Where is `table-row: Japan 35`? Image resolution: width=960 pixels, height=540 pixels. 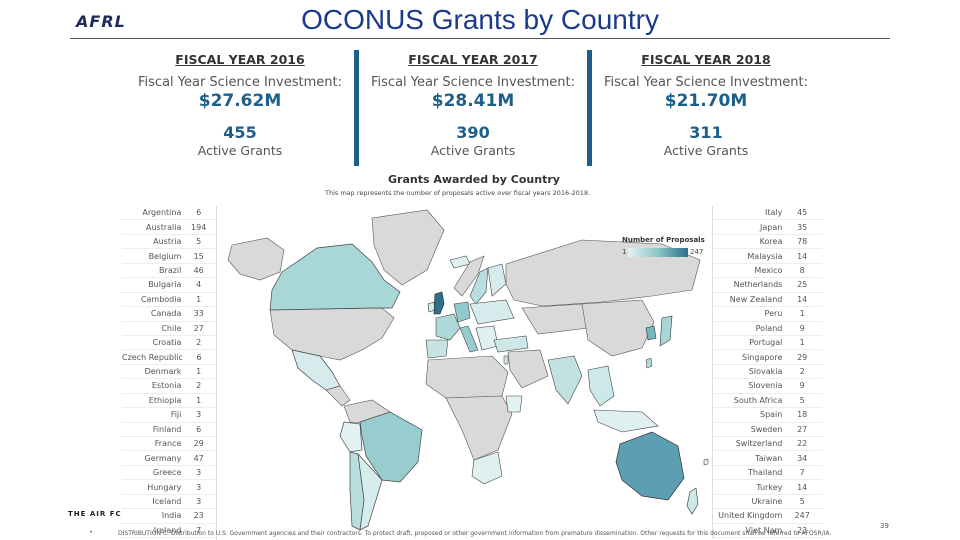 table-row: Japan 35 is located at coordinates (767, 227).